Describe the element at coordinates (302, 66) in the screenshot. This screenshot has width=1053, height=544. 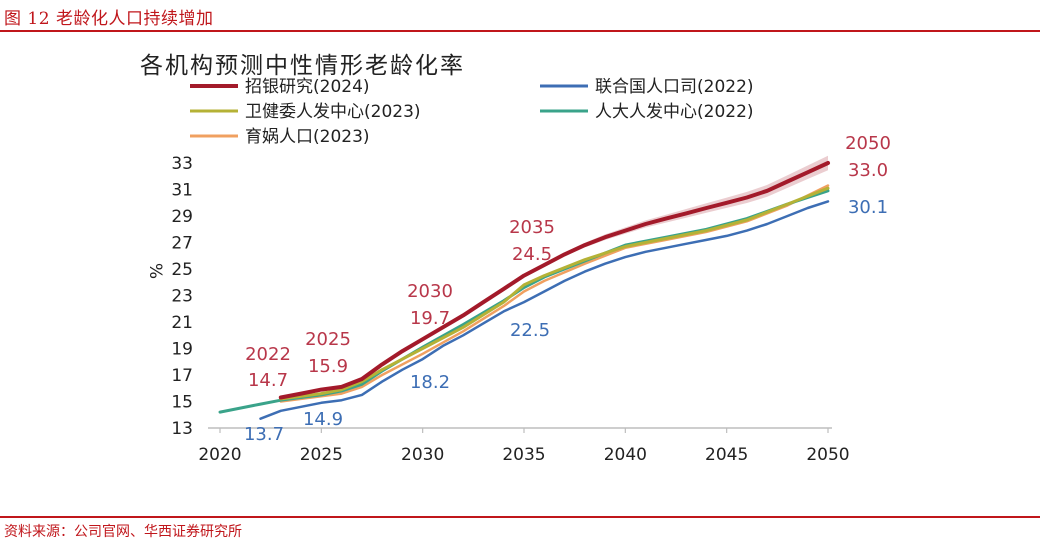
I see `chart-title: 各机构预测中性情形老龄化率` at that location.